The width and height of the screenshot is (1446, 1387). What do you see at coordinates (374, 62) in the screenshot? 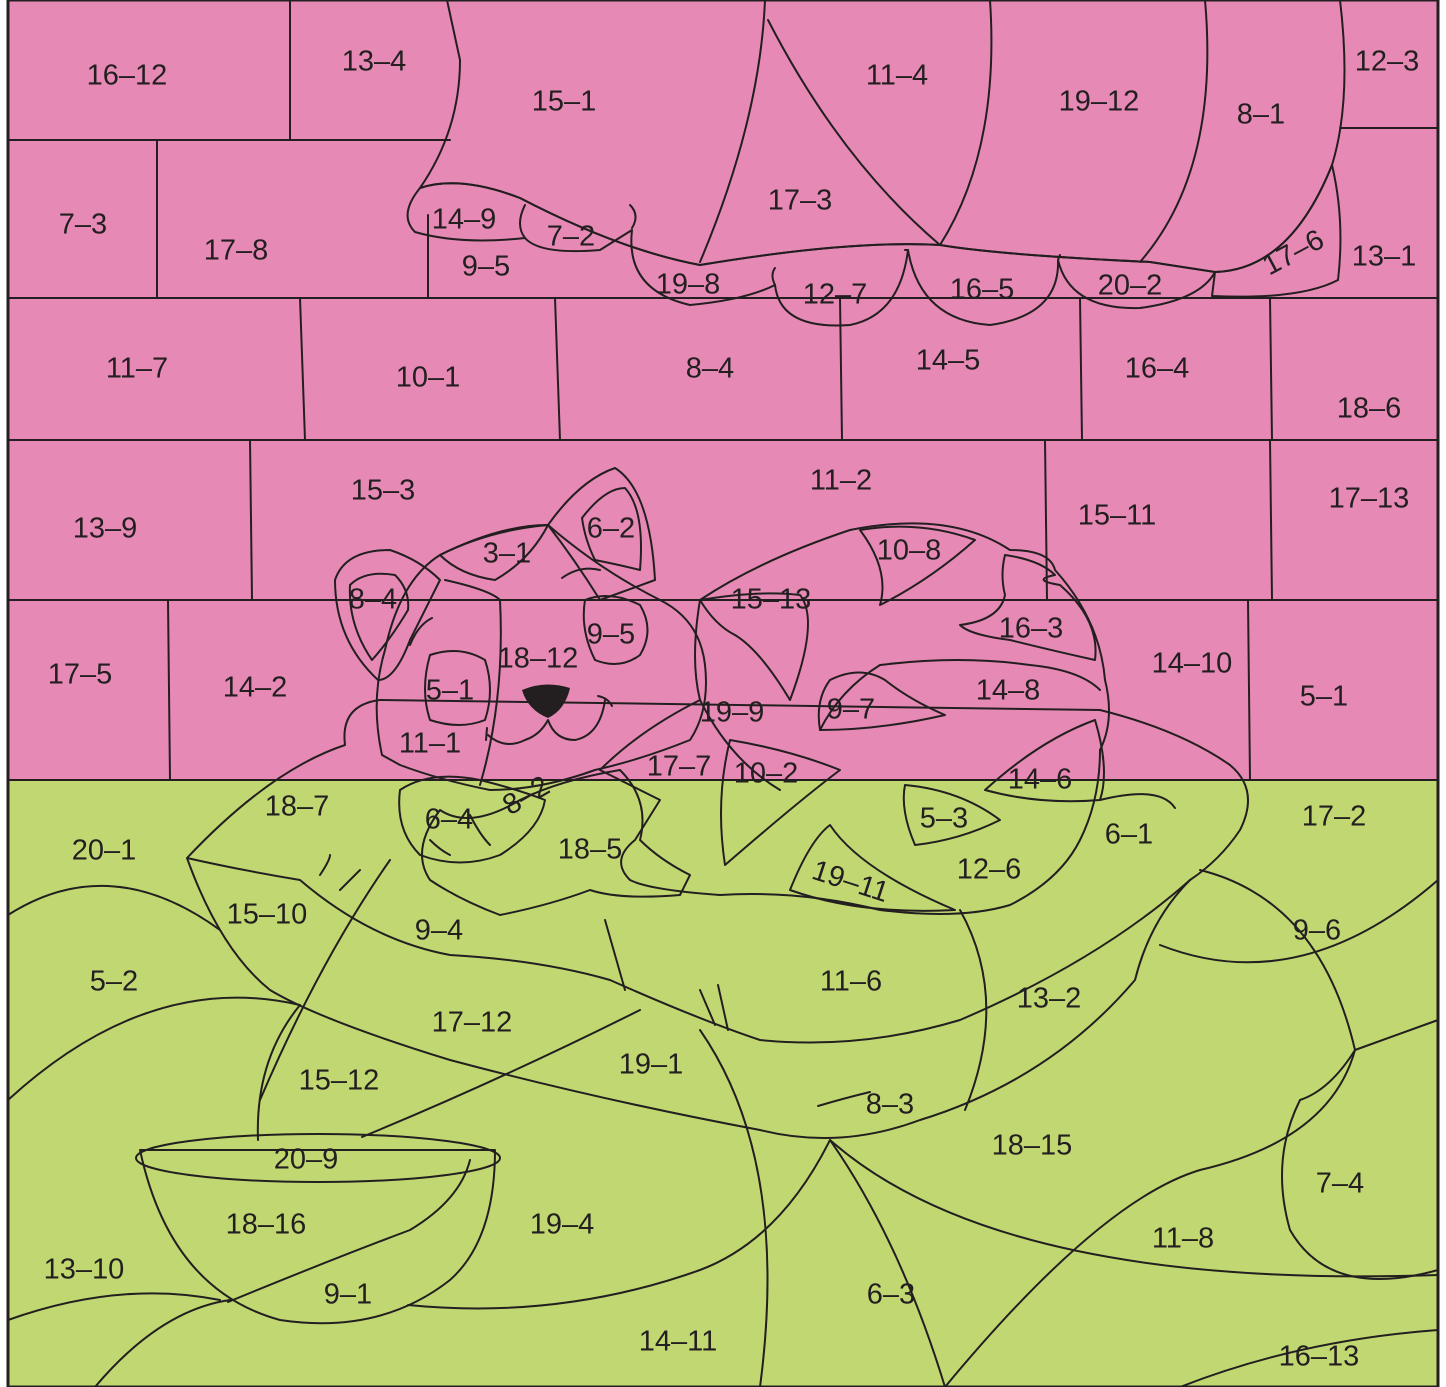
I see `wall-brick-label: 13–4` at bounding box center [374, 62].